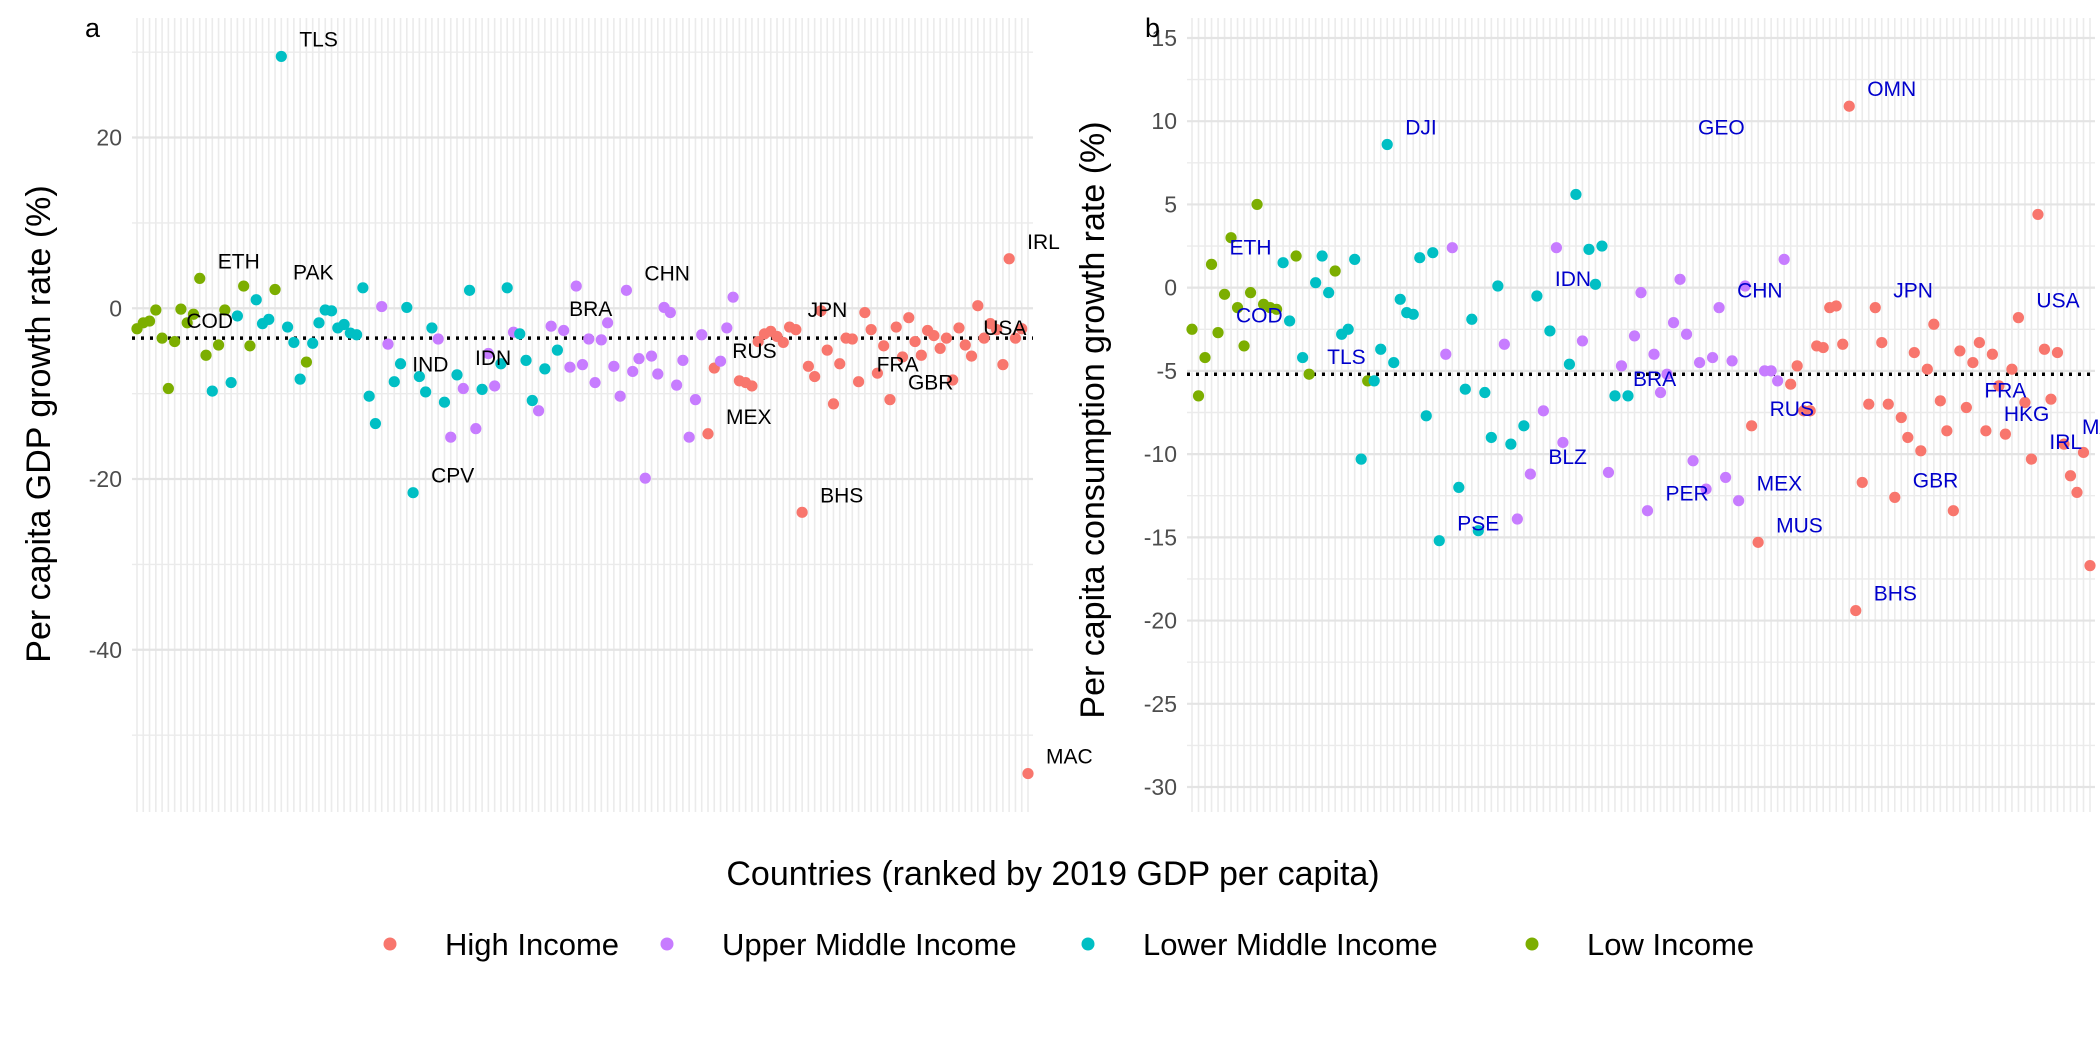  What do you see at coordinates (105, 650) in the screenshot?
I see `y-tick-label: -40` at bounding box center [105, 650].